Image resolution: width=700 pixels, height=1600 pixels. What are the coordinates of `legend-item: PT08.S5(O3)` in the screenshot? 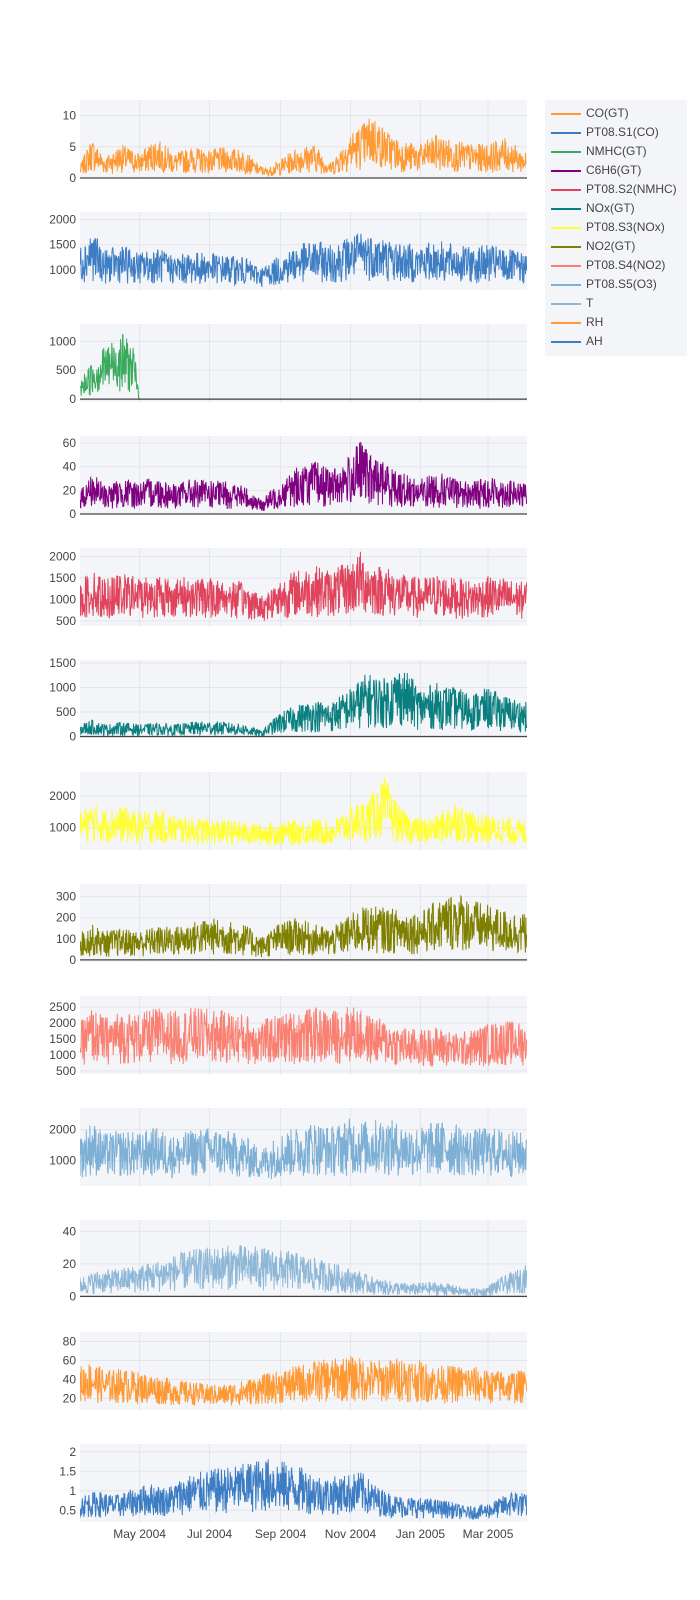 It's located at (616, 284).